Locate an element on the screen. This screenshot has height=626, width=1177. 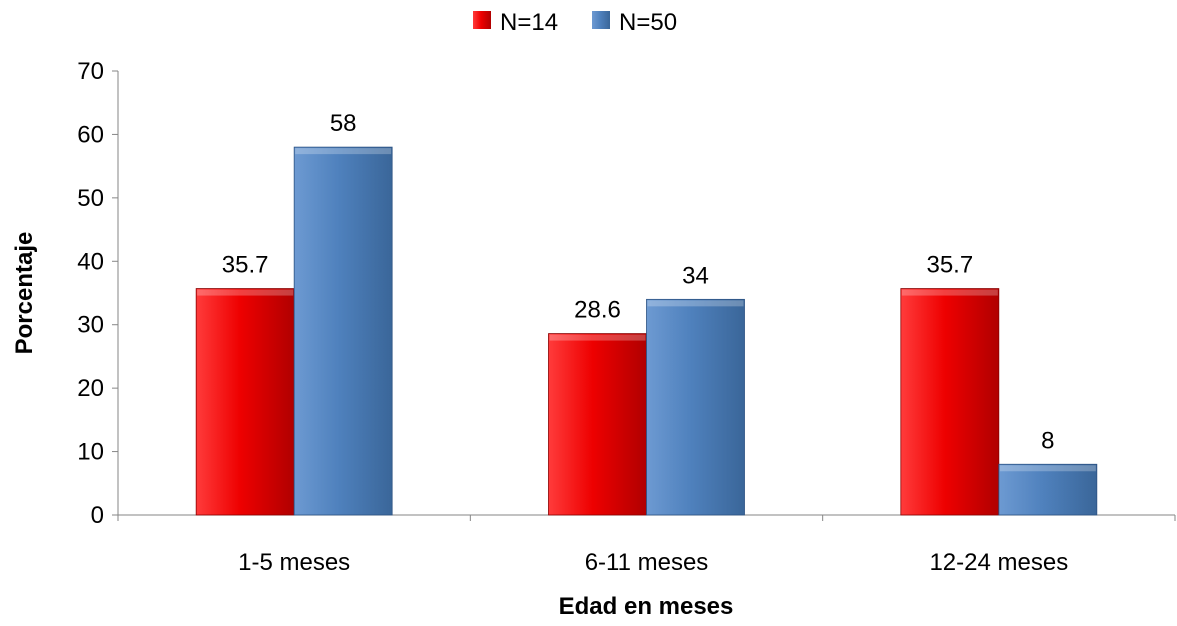
y-tick-label: 20 is located at coordinates (90, 388).